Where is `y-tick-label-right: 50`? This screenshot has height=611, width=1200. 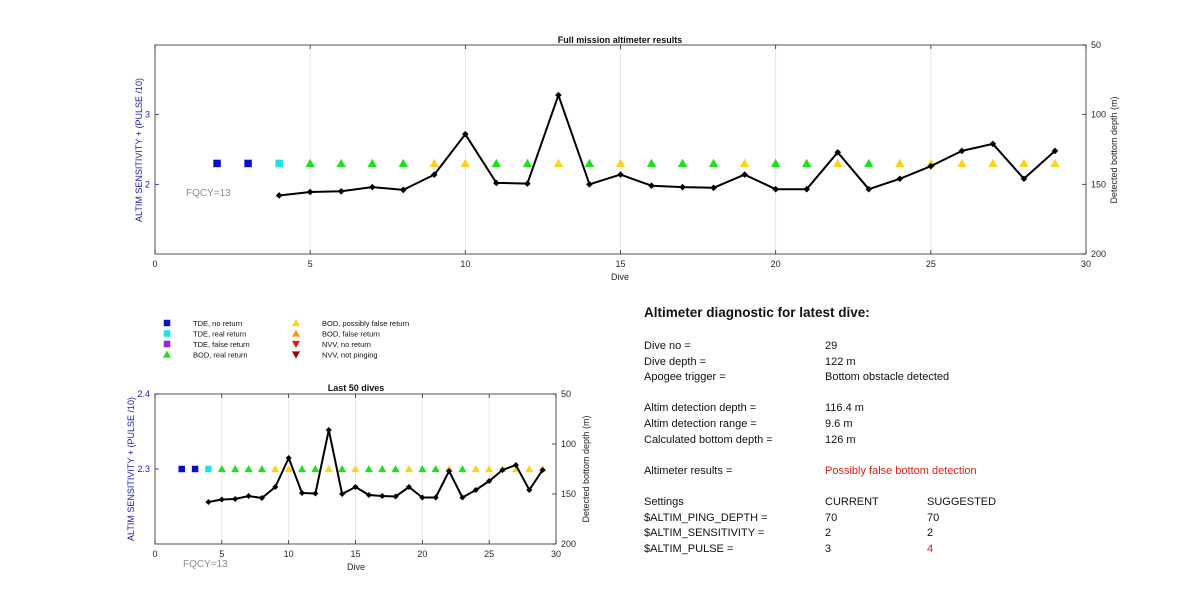 y-tick-label-right: 50 is located at coordinates (1096, 45).